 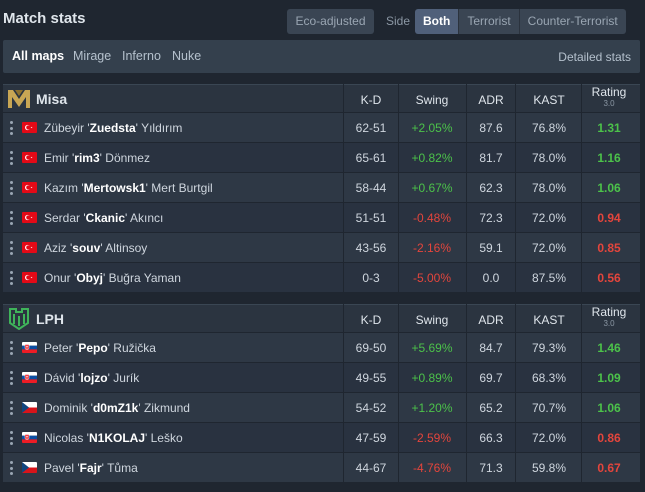 What do you see at coordinates (491, 248) in the screenshot?
I see `adr-value: 59.1` at bounding box center [491, 248].